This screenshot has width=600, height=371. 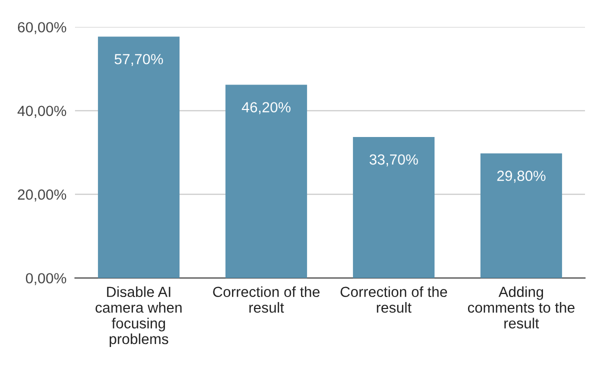 I want to click on x-tick-label: Disable AI camera when focusing problems, so click(x=139, y=317).